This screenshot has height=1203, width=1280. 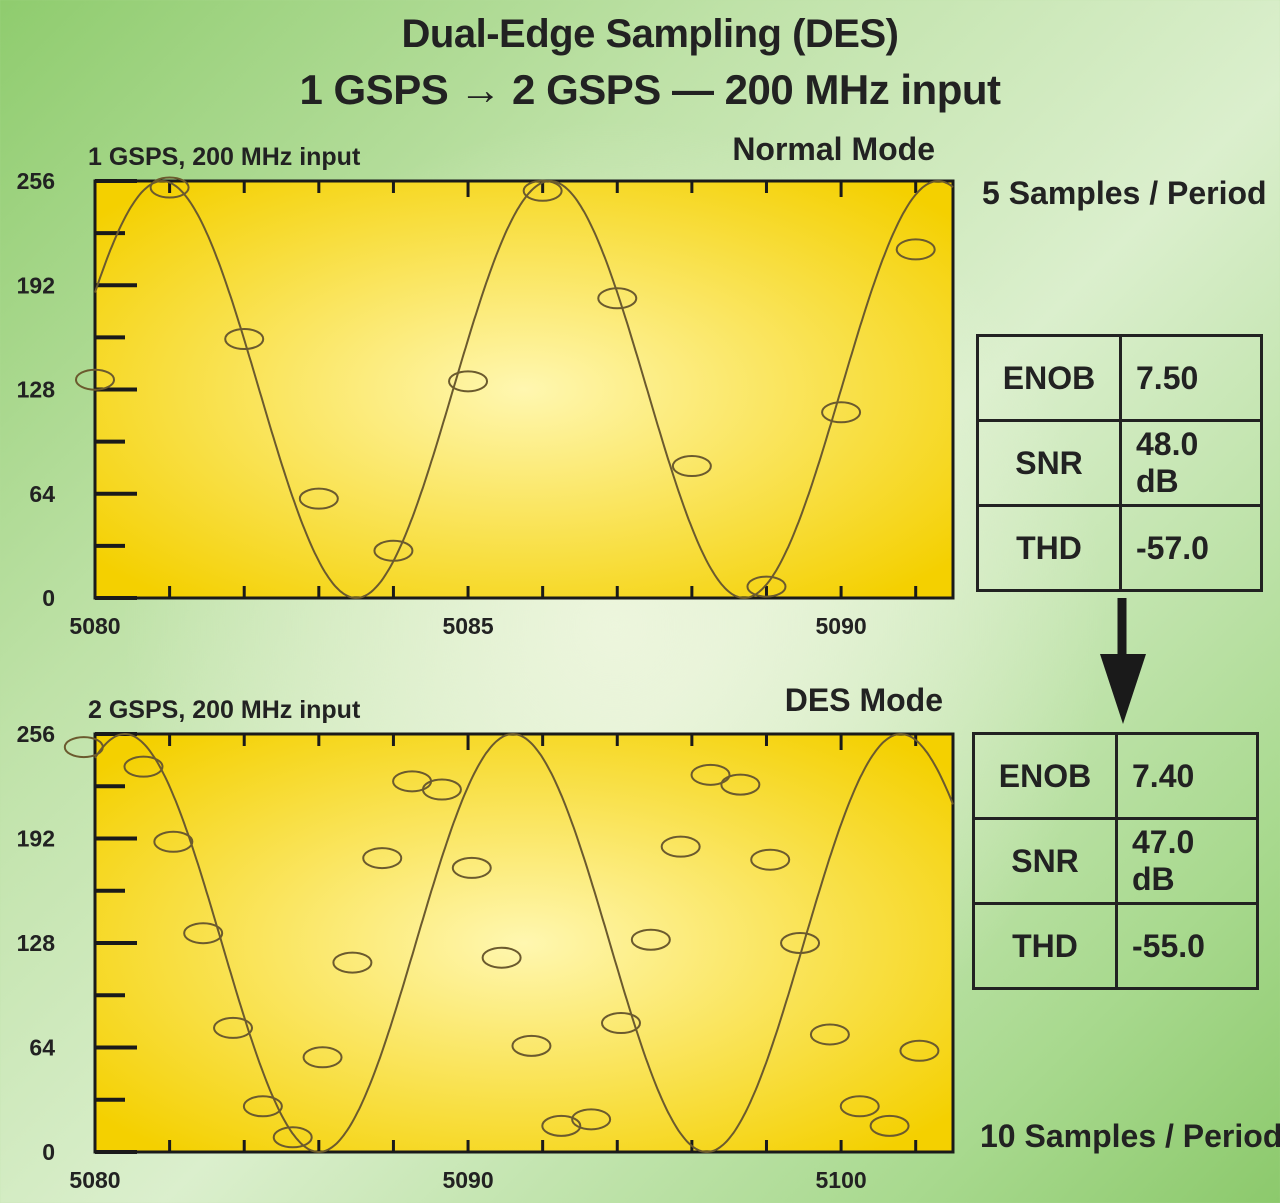 I want to click on normal-mode-metrics-table: ENOB 7.50 SNR 48.0 dB THD -57.0, so click(x=1119, y=463).